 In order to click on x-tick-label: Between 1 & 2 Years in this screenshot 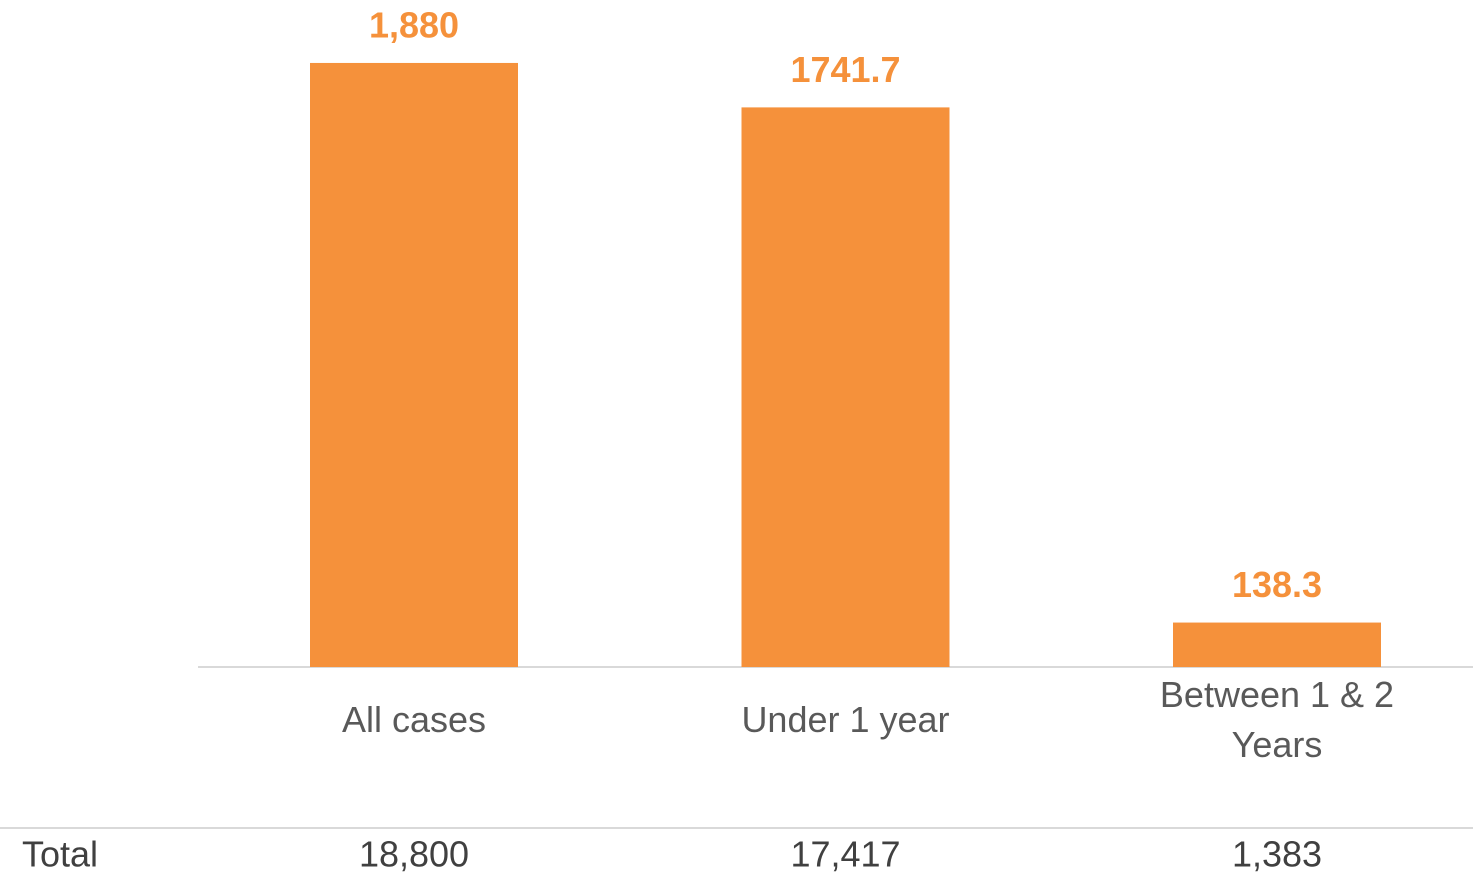, I will do `click(1277, 719)`.